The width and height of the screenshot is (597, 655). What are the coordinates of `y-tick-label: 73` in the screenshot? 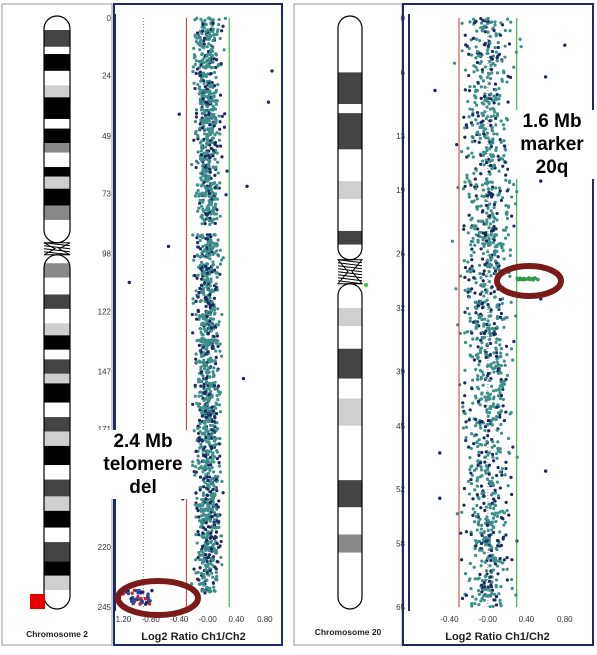 It's located at (106, 193).